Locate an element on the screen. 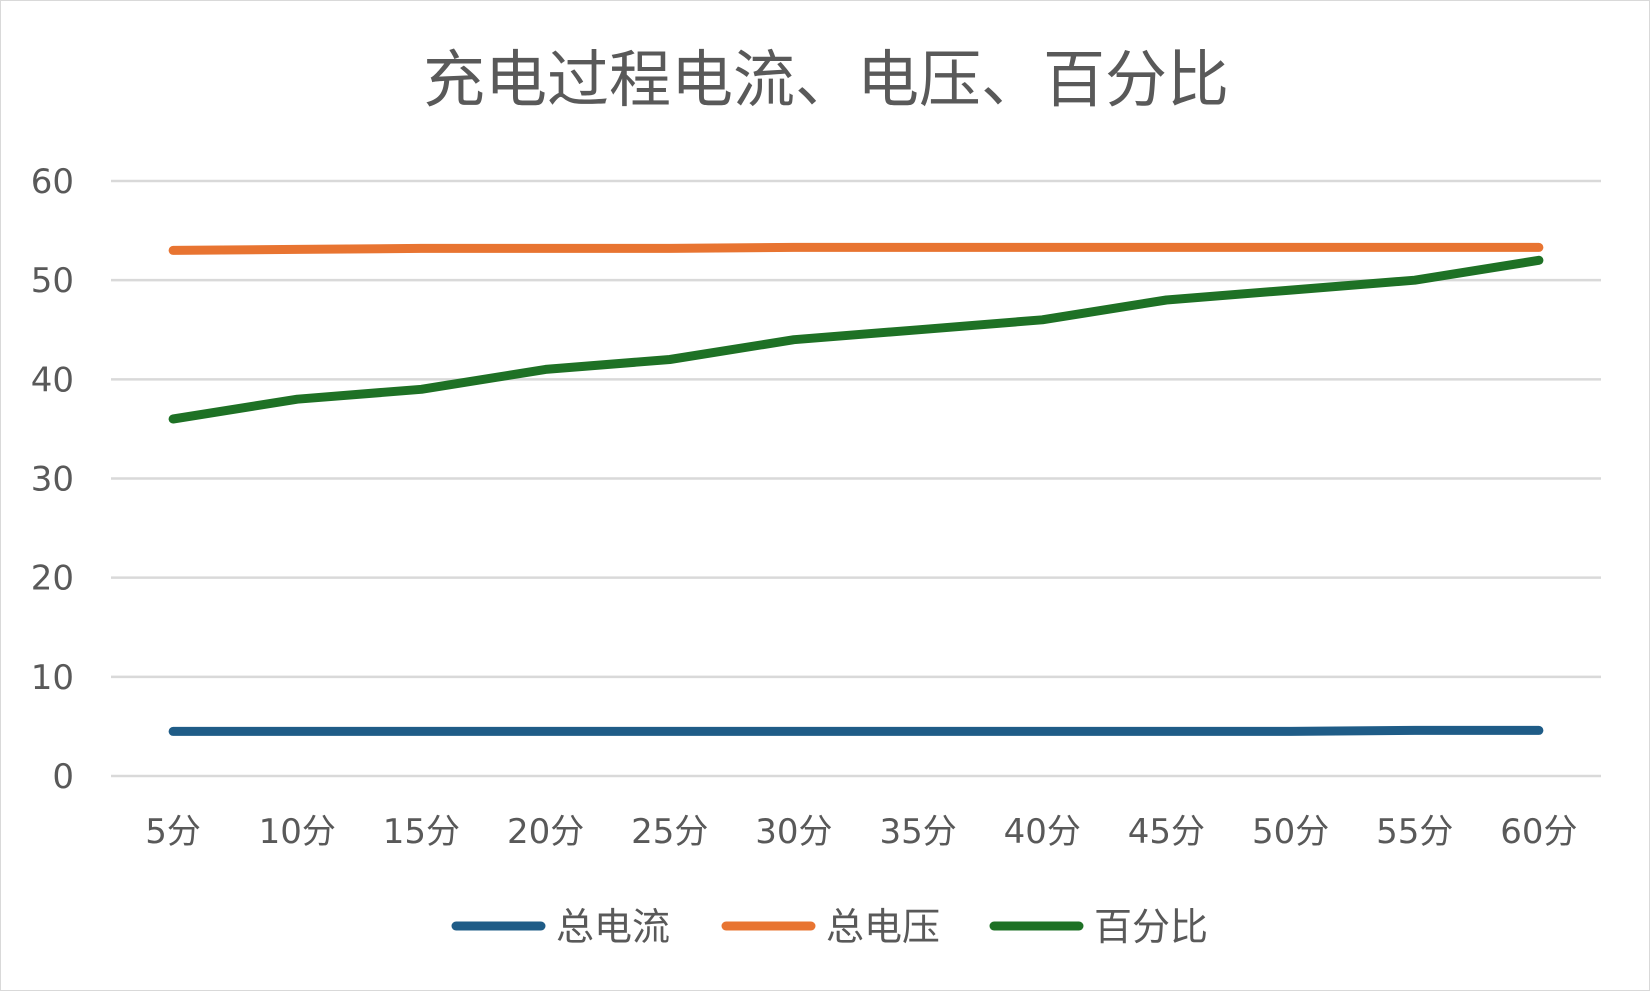 This screenshot has width=1652, height=993. x-tick-label: 35分 is located at coordinates (917, 832).